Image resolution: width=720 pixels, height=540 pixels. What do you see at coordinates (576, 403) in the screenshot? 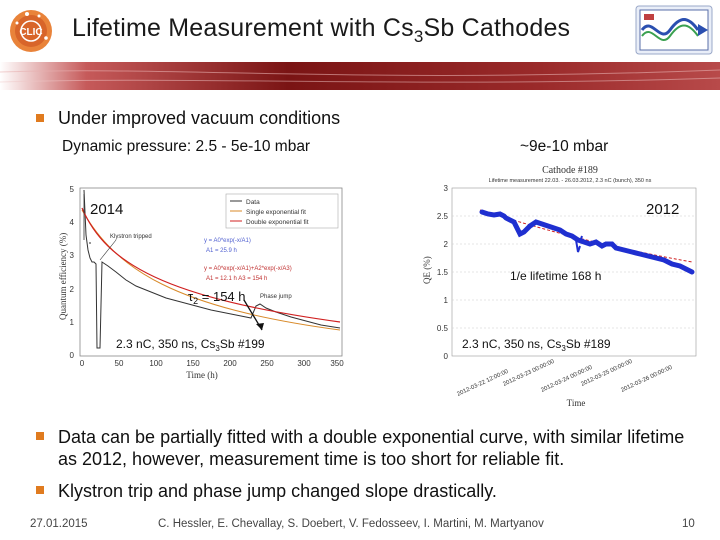
I see `right-xlabel: Time` at bounding box center [576, 403].